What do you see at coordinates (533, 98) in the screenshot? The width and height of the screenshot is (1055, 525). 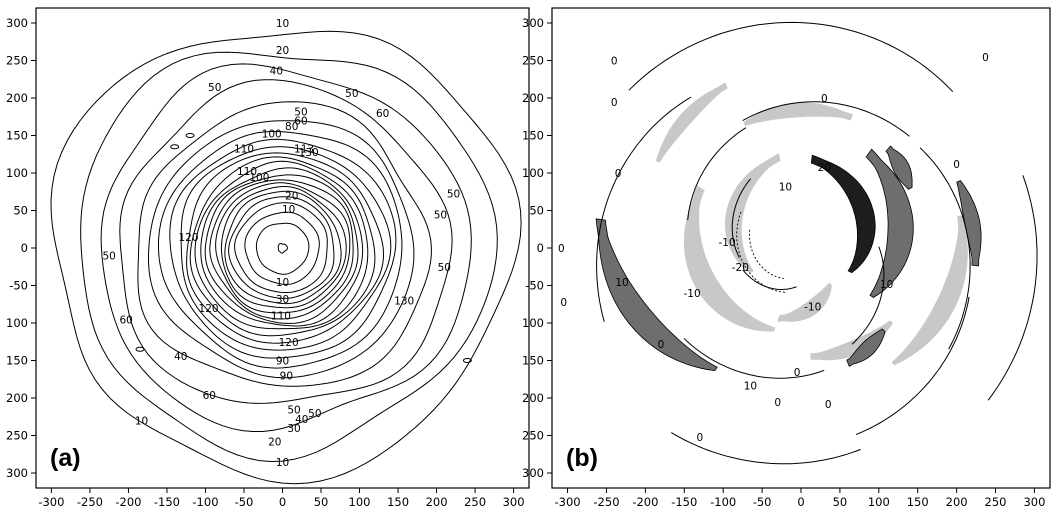 I see `y-tick-label: 200` at bounding box center [533, 98].